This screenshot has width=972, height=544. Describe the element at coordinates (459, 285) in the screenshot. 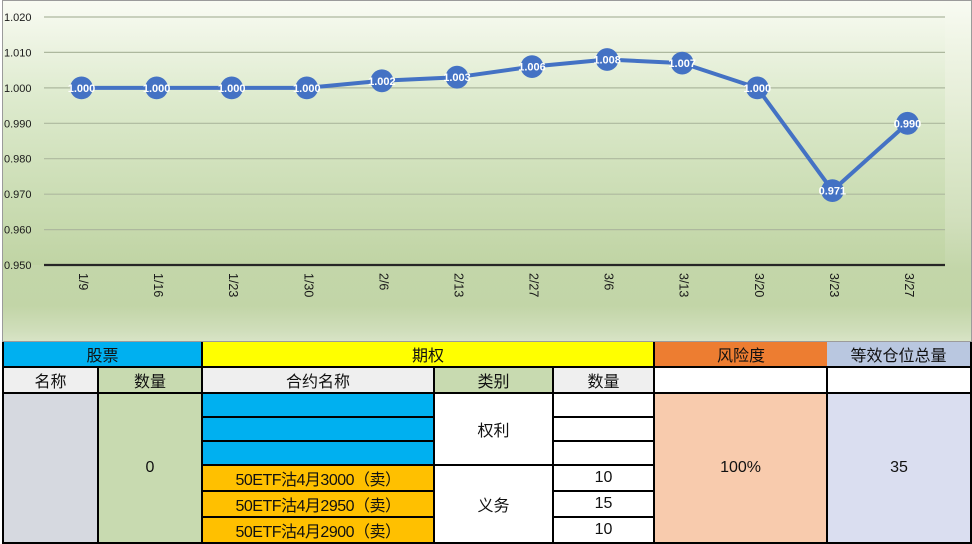

I see `svg-text: 2/13` at that location.